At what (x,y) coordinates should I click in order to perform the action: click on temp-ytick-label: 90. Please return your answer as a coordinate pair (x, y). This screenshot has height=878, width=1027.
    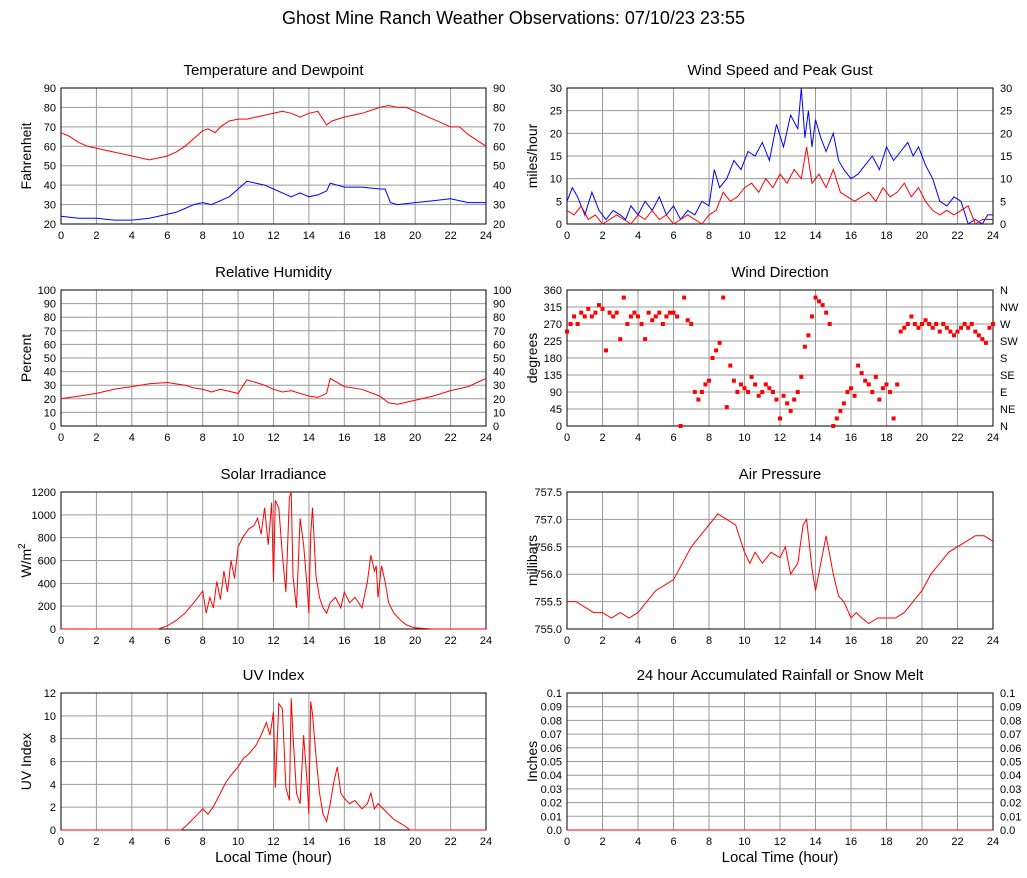
    Looking at the image, I should click on (50, 89).